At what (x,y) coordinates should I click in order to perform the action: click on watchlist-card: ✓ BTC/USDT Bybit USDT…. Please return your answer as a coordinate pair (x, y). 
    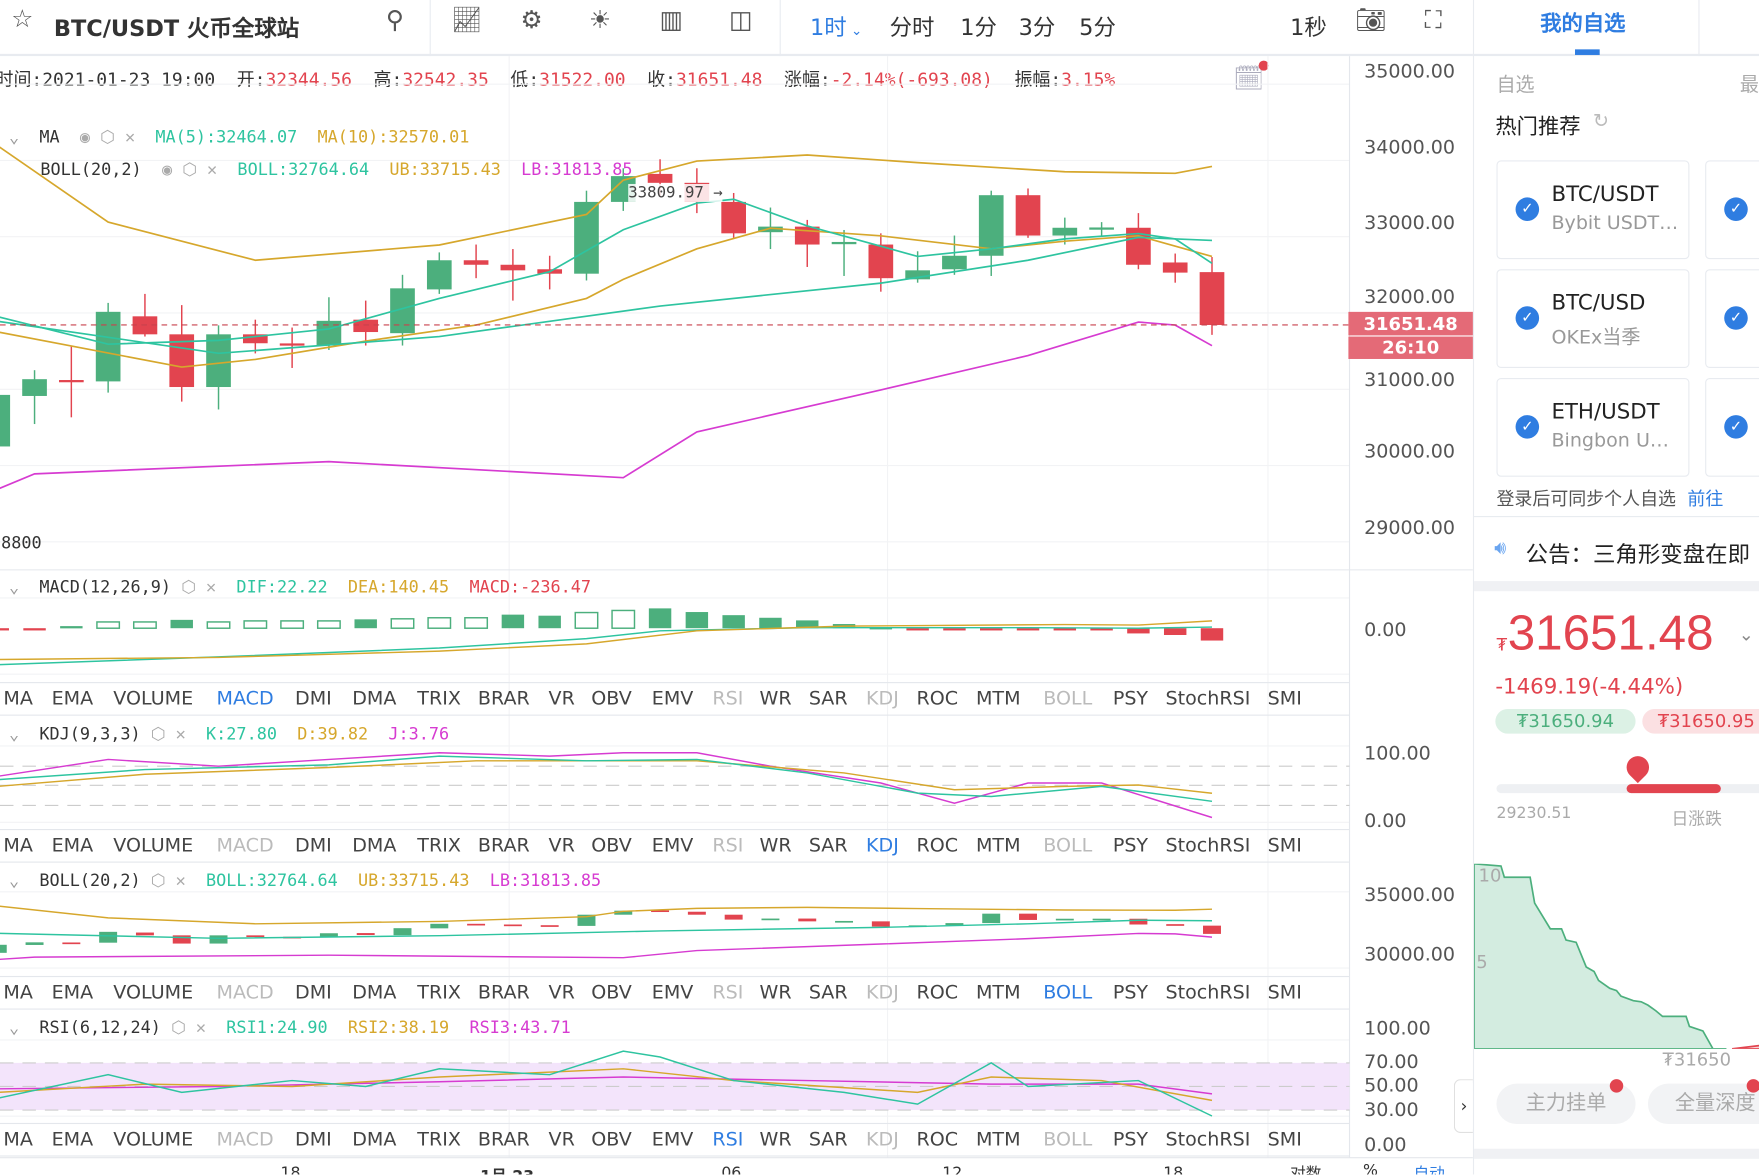
    Looking at the image, I should click on (1593, 210).